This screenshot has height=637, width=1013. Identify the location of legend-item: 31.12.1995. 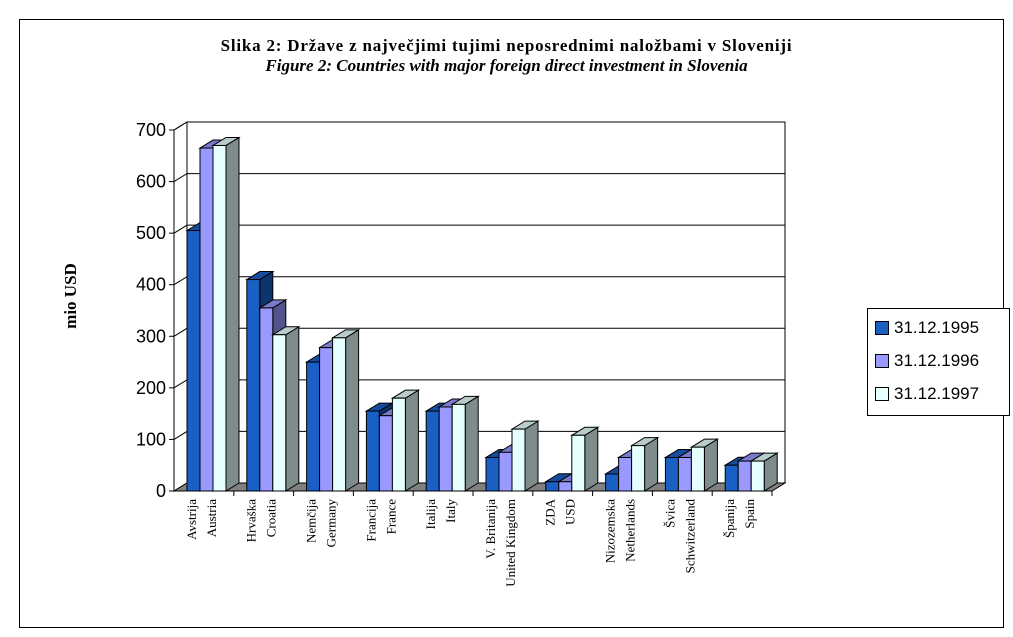
(927, 328).